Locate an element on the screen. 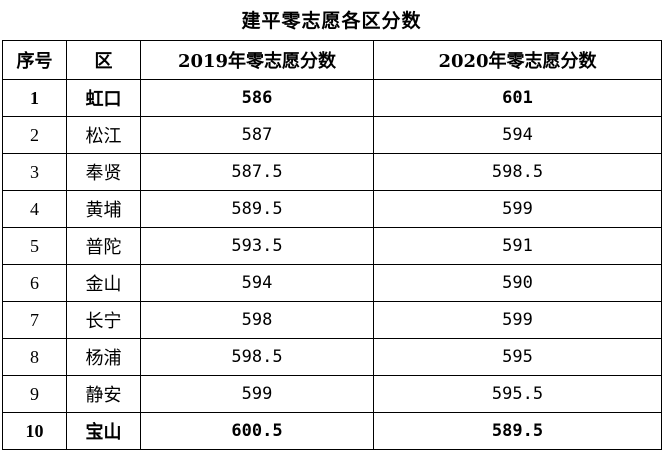 This screenshot has width=663, height=455. table-row: 5 普陀 593.5 591 is located at coordinates (332, 246).